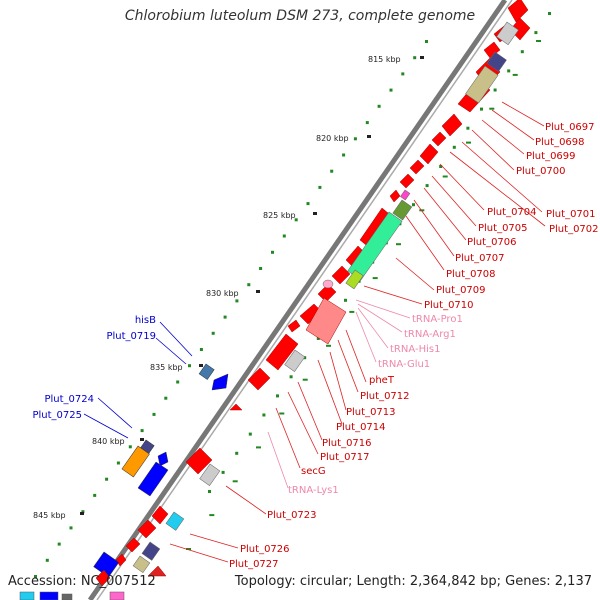 The height and width of the screenshot is (600, 600). Describe the element at coordinates (461, 290) in the screenshot. I see `gene-label: Plut_0709` at that location.